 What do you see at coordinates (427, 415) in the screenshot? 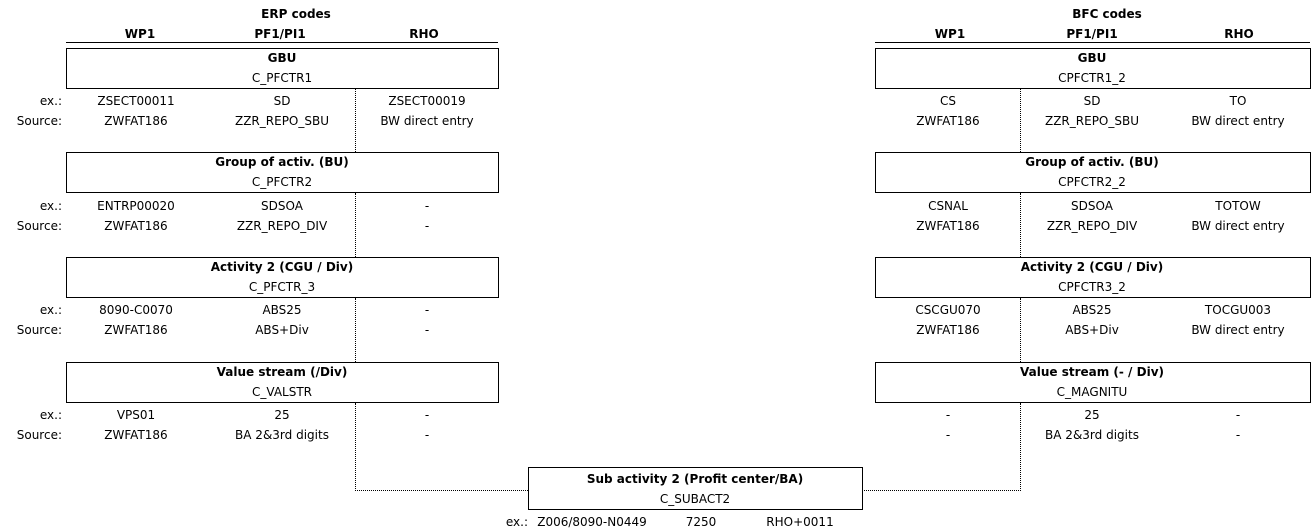
I see `erp-vs-ex-rho: -` at bounding box center [427, 415].